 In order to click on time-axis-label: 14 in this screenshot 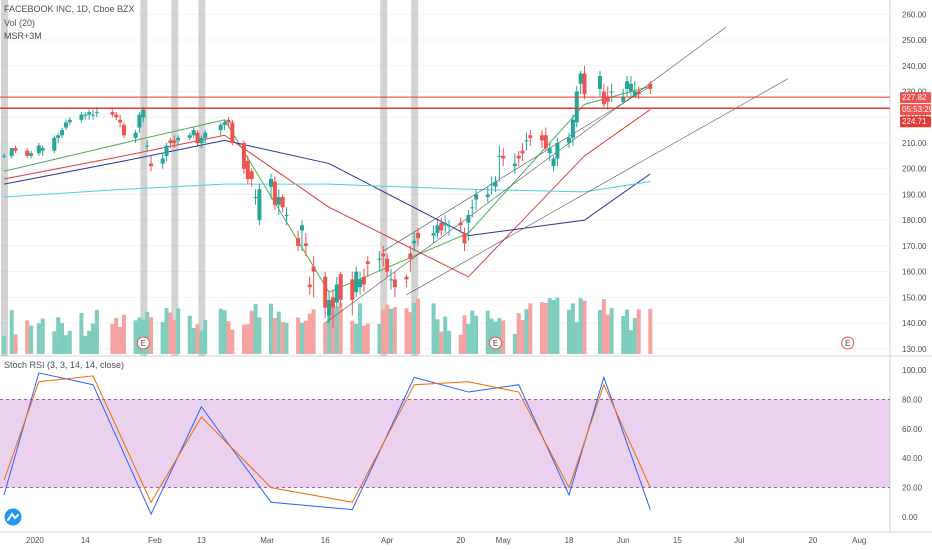, I will do `click(85, 540)`.